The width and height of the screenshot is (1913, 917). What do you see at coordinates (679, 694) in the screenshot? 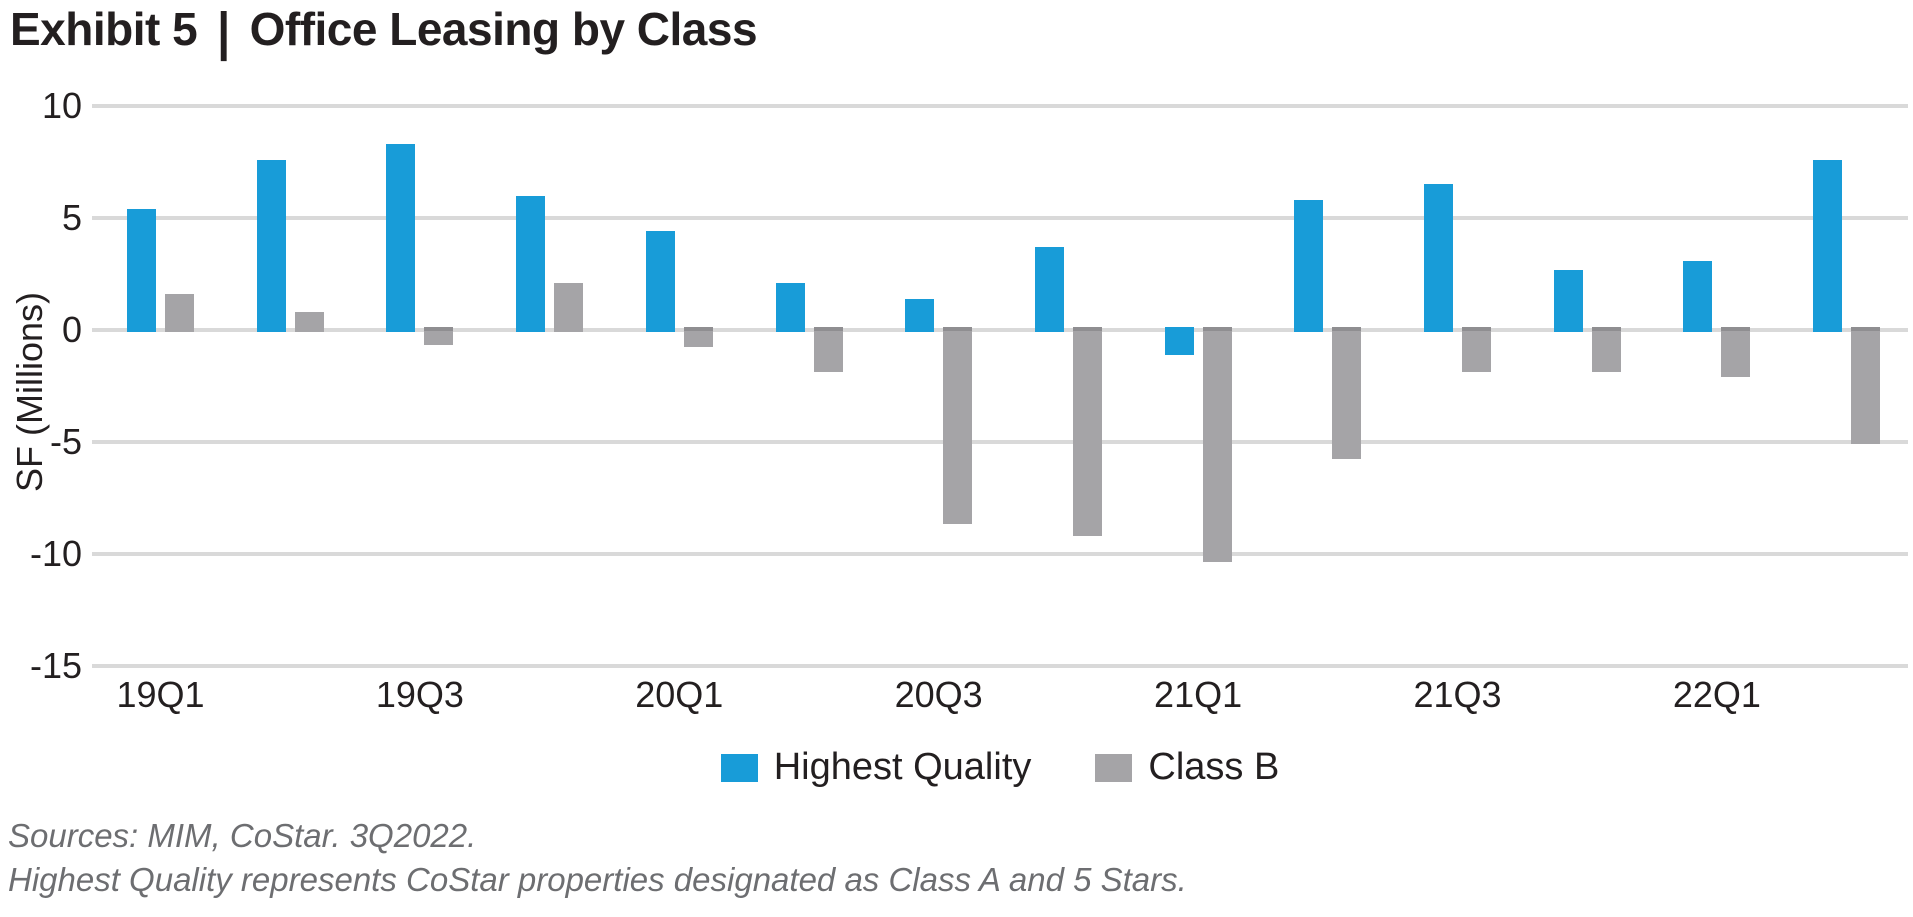
I see `x-tick-label-20Q1: 20Q1` at bounding box center [679, 694].